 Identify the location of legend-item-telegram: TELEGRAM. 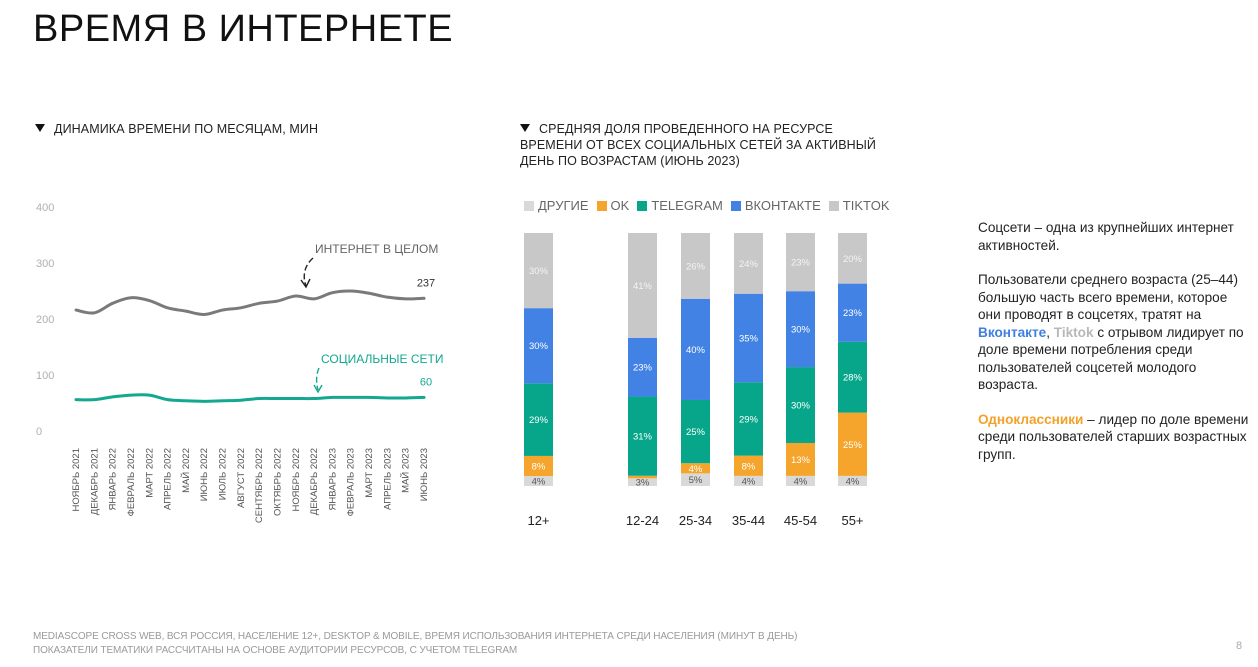
(680, 205).